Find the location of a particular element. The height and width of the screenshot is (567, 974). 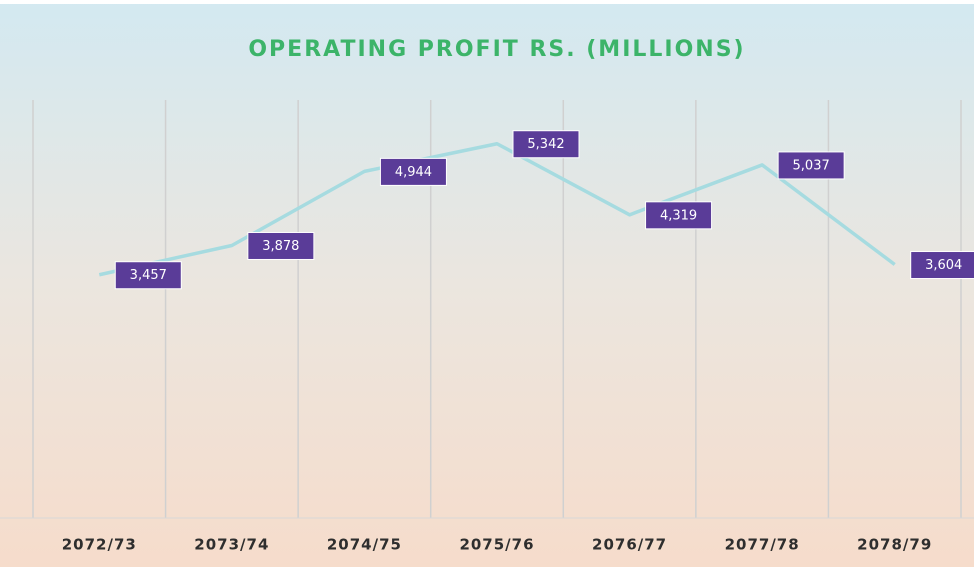

x-tick-label: 2072/73 is located at coordinates (99, 545).